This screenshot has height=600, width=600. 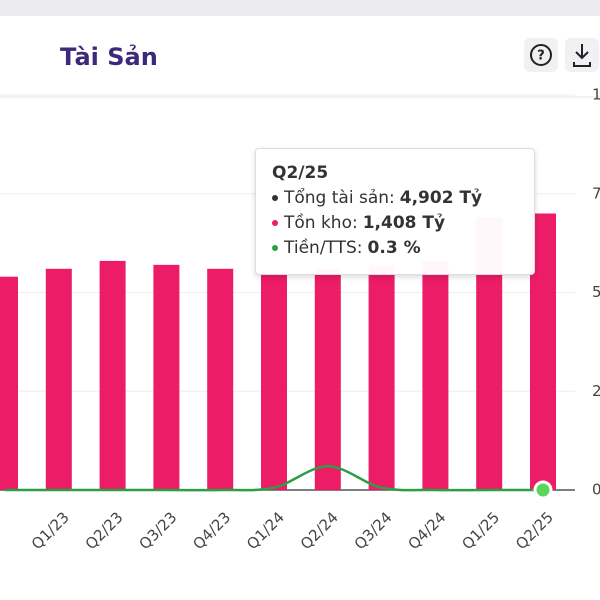 I want to click on x-tick-label: Q3/24, so click(x=373, y=530).